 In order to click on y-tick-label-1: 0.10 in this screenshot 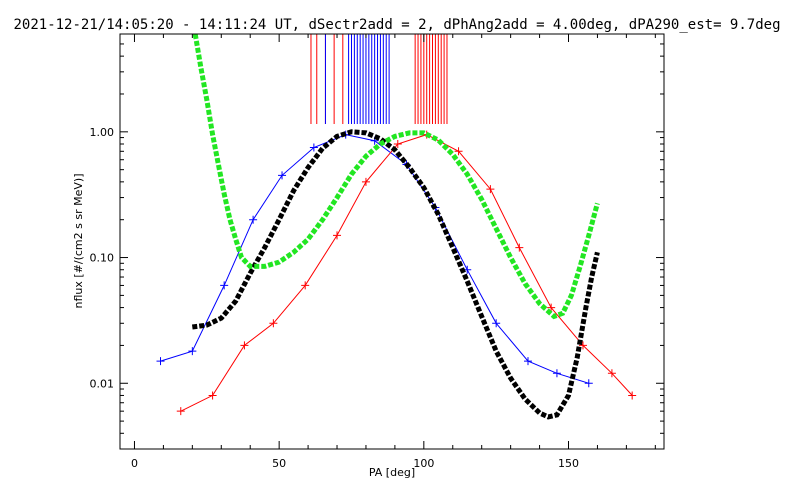, I will do `click(102, 258)`.